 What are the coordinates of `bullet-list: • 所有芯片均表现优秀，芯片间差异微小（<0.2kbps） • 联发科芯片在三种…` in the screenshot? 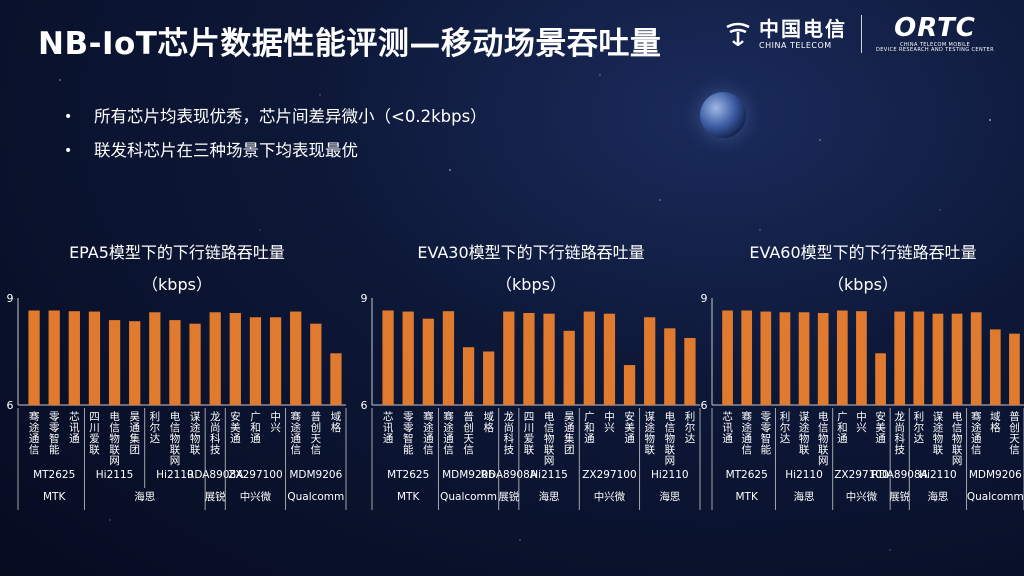 It's located at (275, 134).